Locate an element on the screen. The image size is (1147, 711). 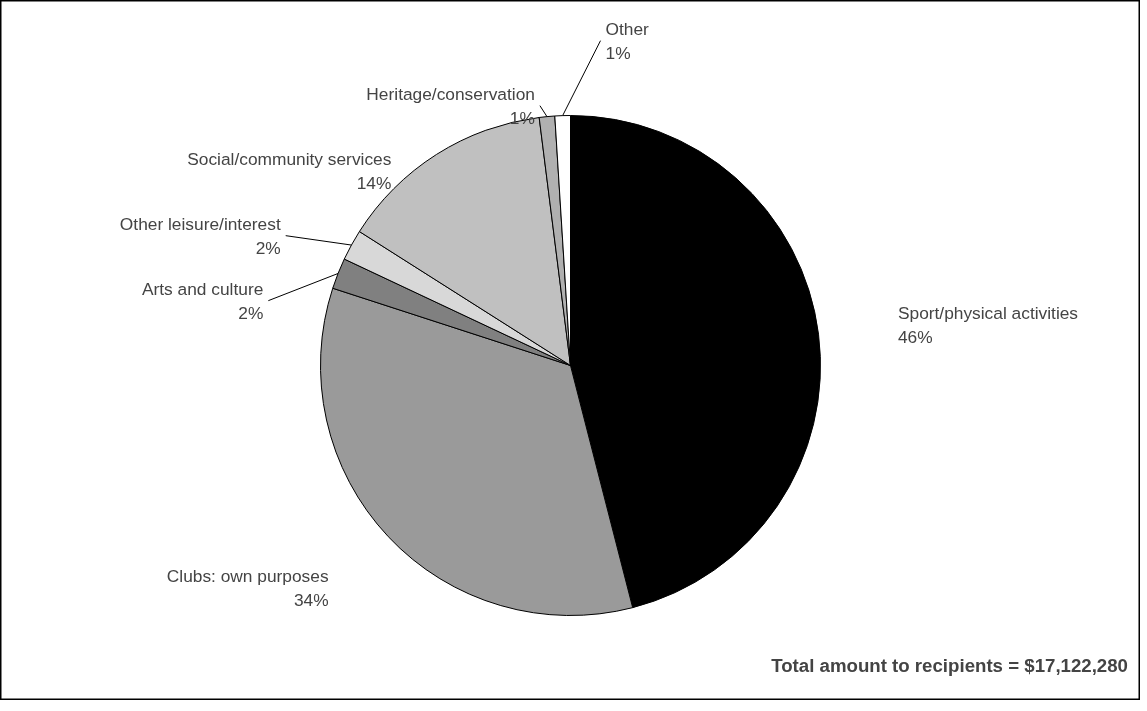
data-label: 1% is located at coordinates (618, 52).